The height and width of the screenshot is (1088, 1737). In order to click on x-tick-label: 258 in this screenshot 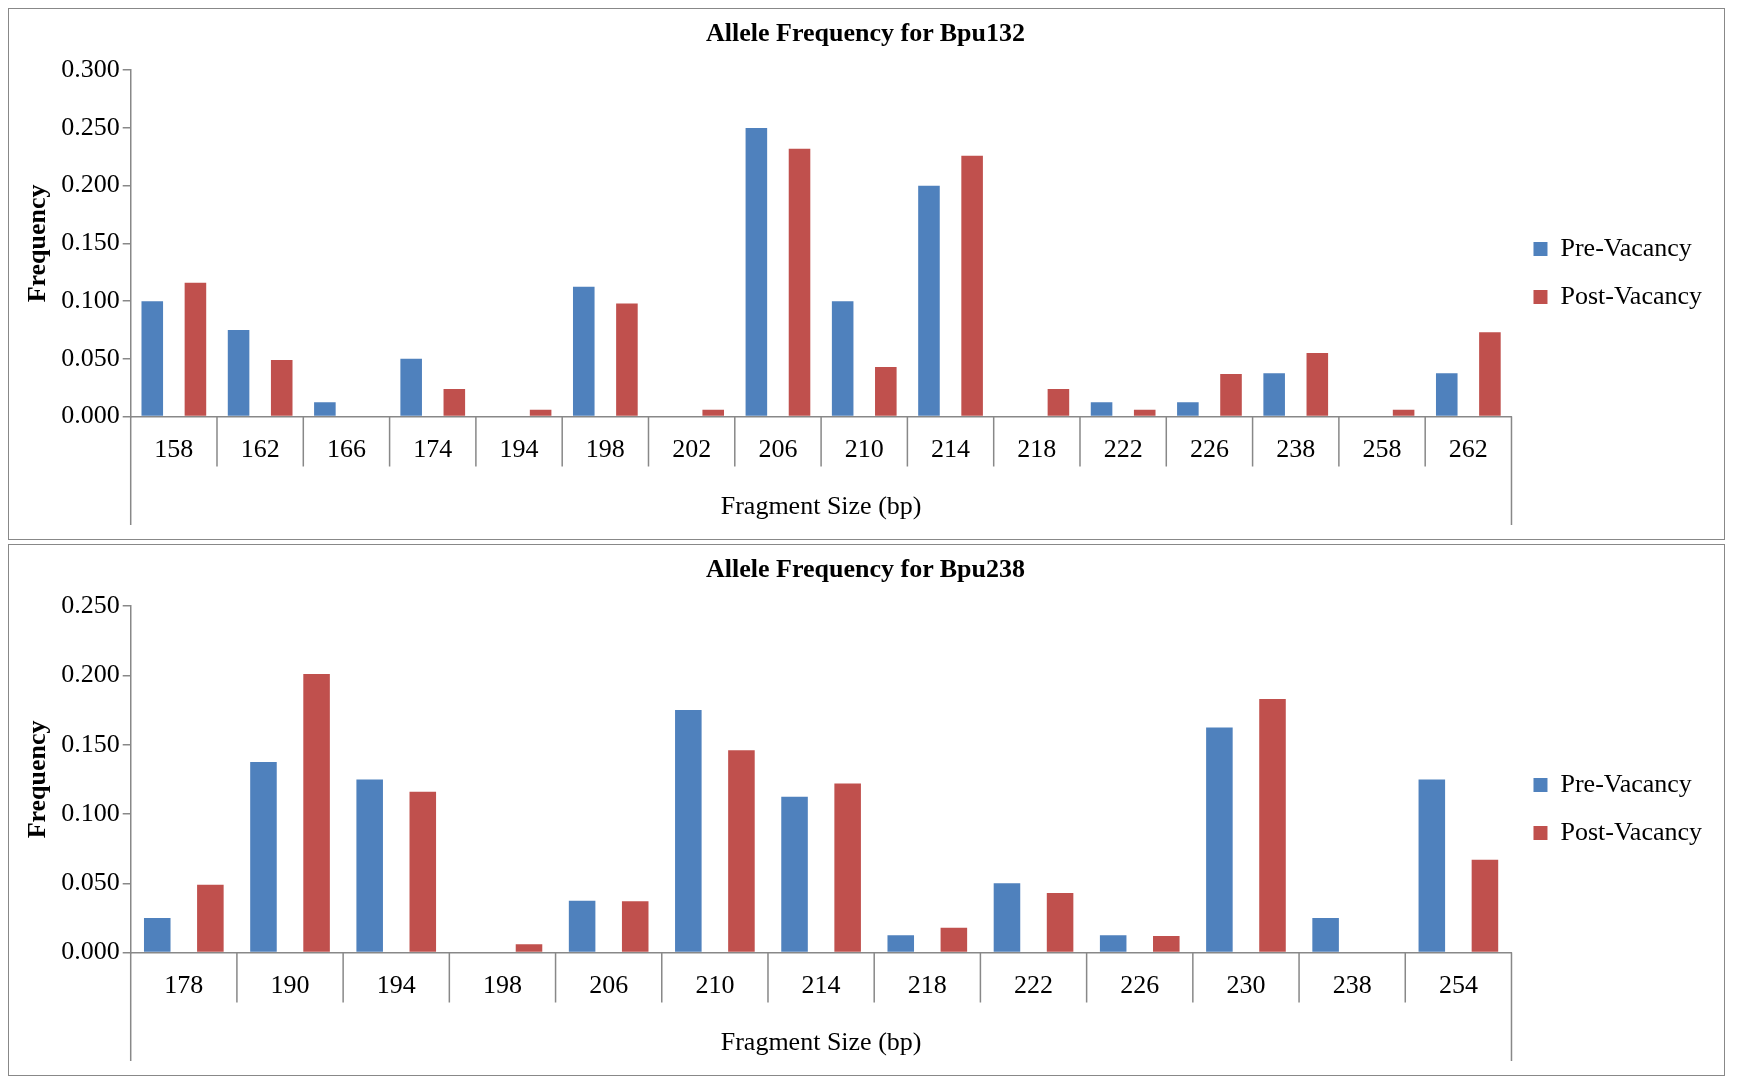, I will do `click(1382, 449)`.